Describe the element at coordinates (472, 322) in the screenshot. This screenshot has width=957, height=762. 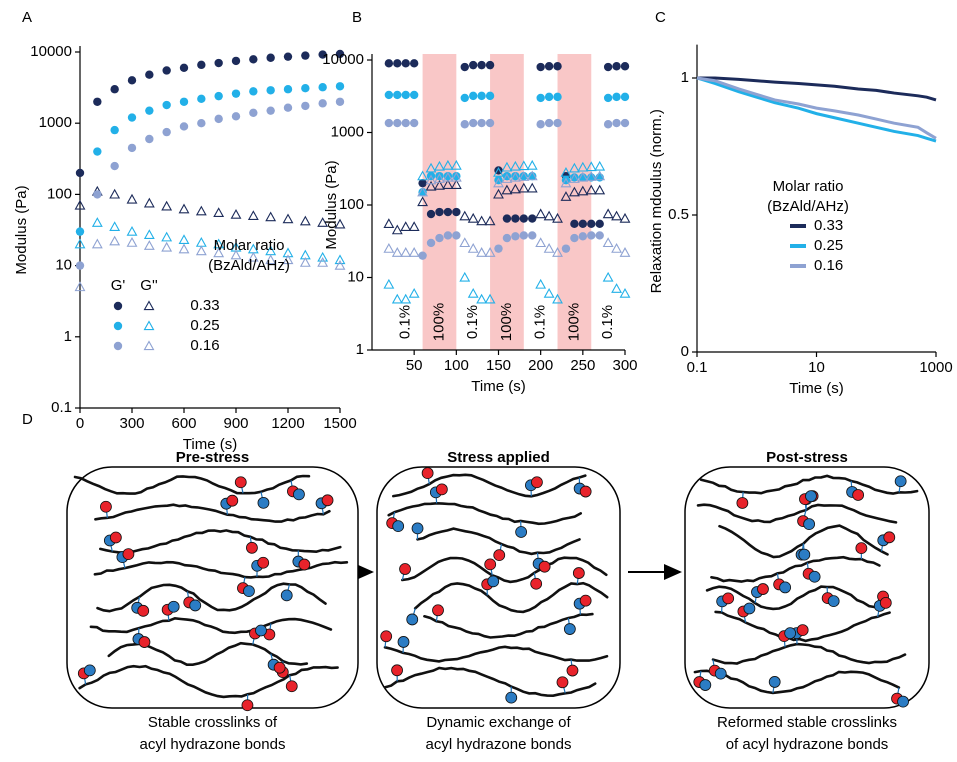
I see `strain-label: 0.1%` at that location.